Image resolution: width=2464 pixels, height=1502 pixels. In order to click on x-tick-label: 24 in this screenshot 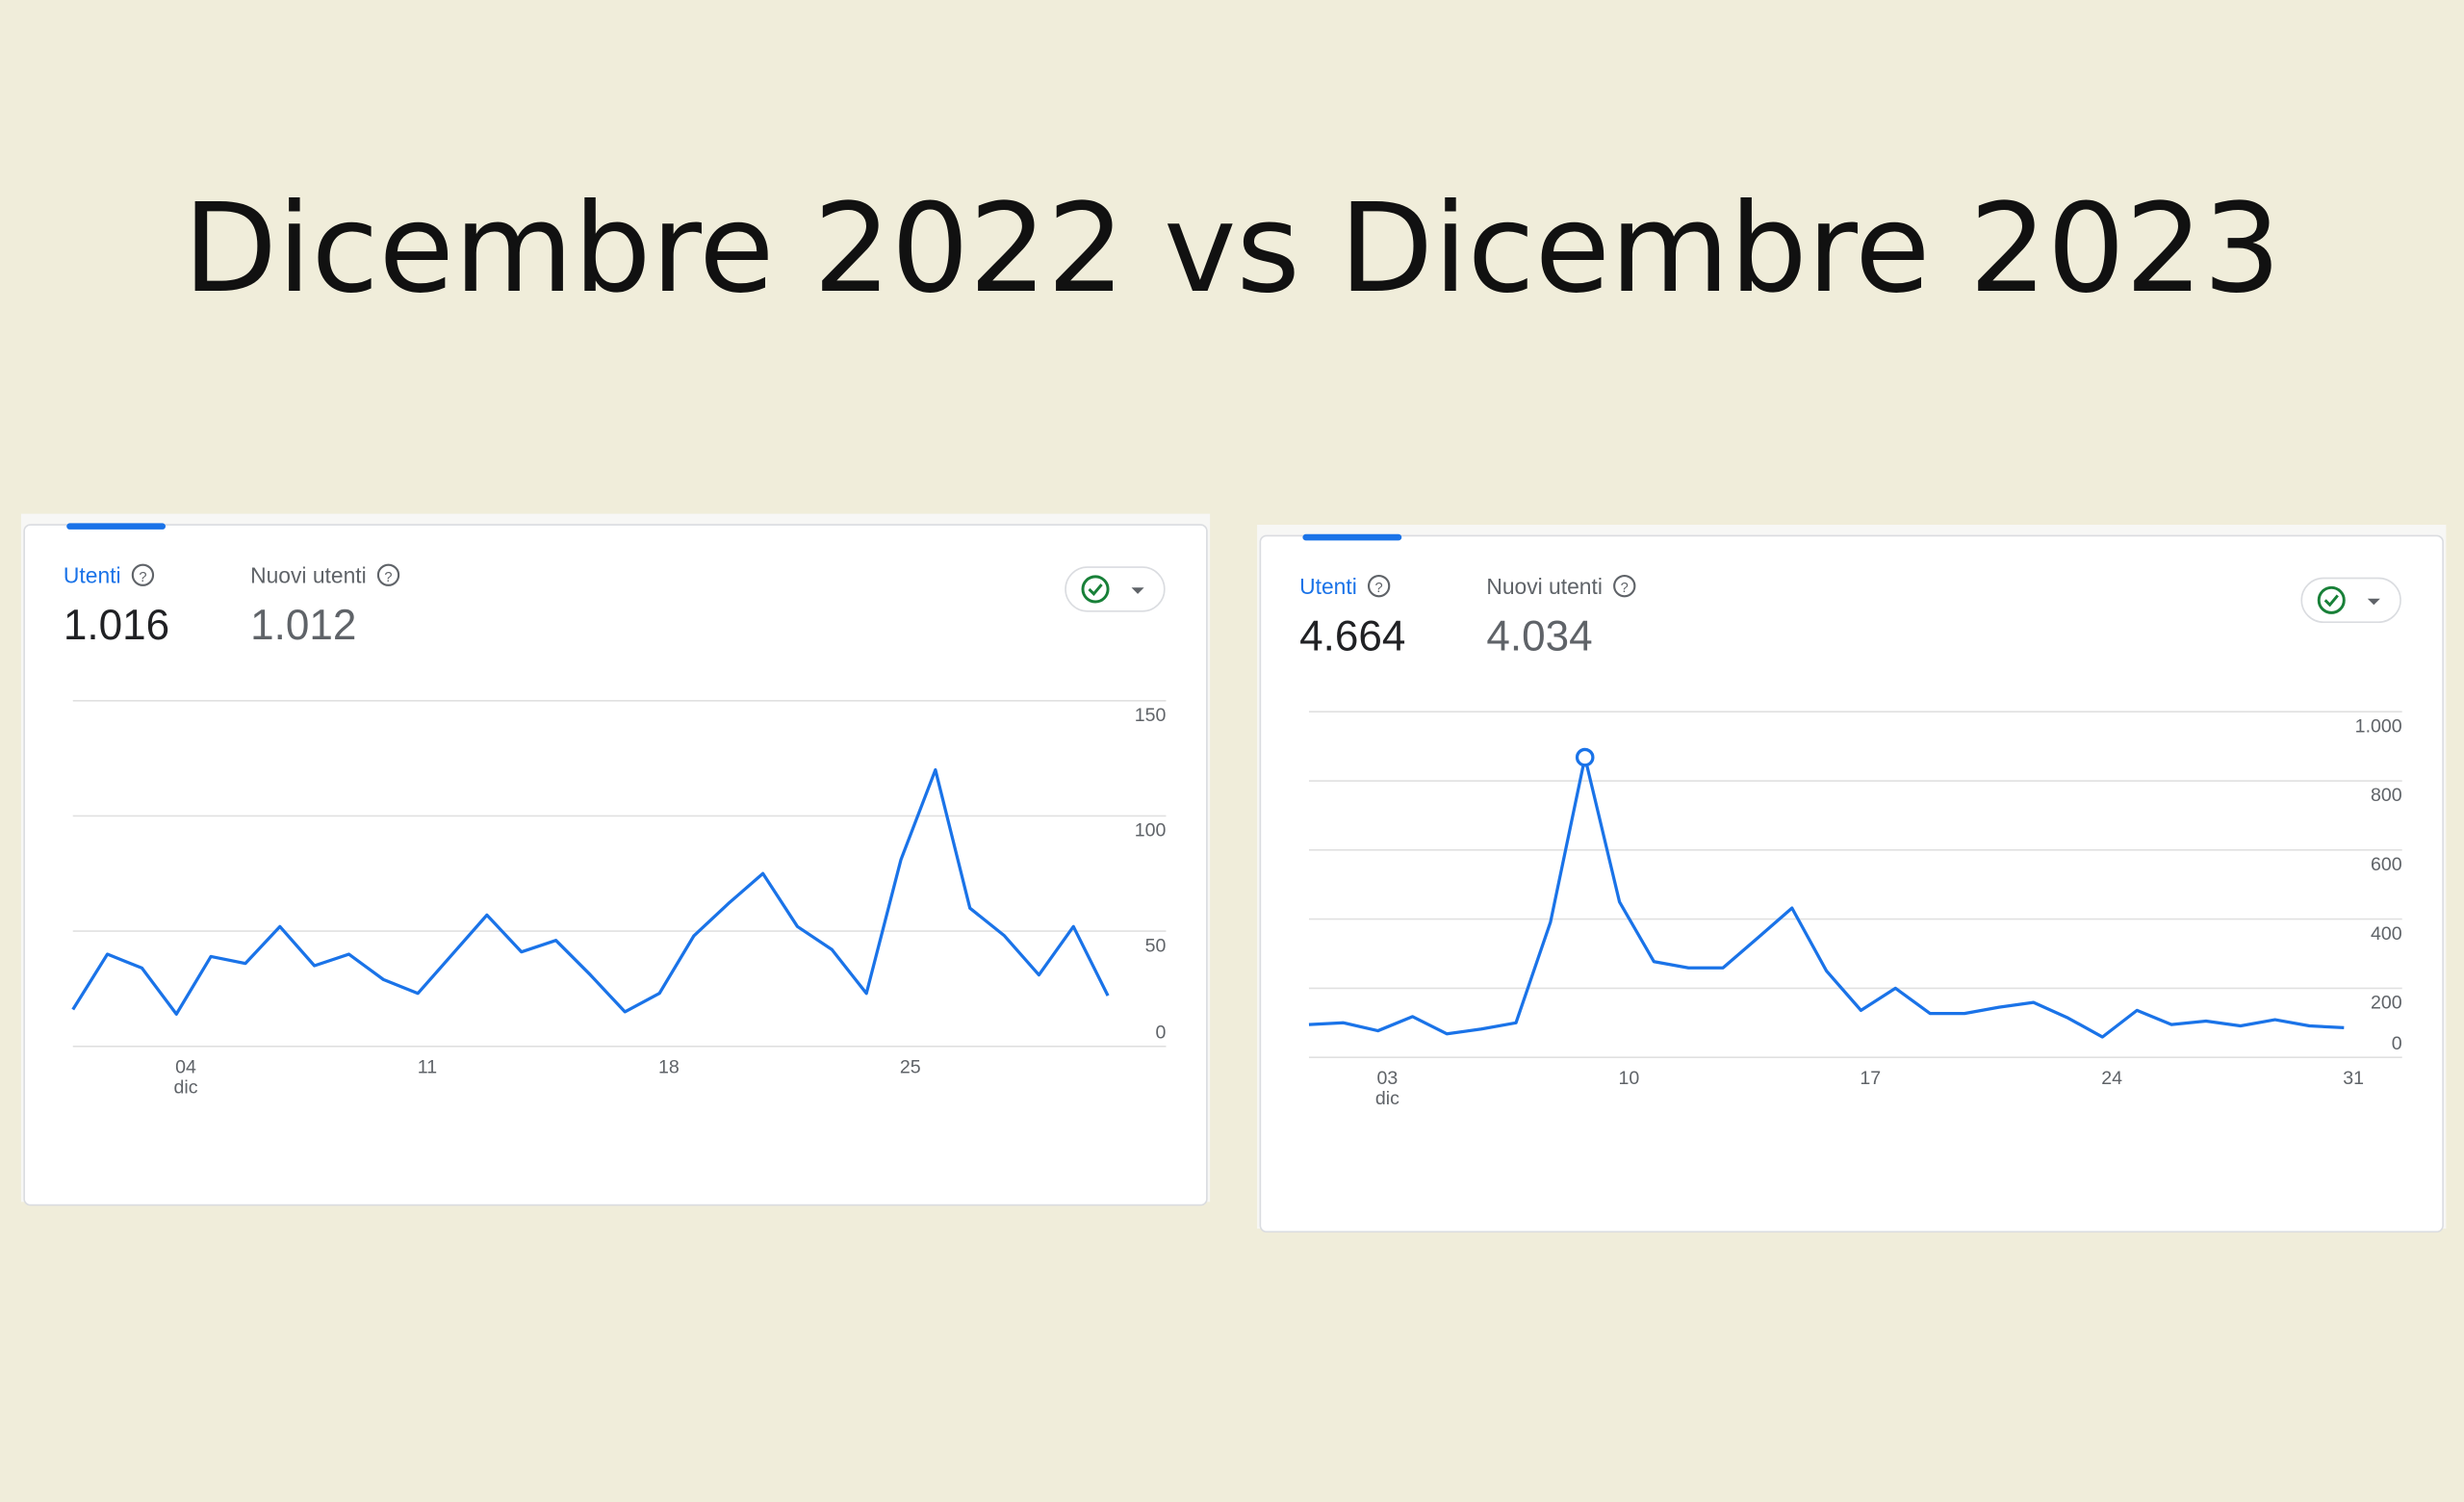, I will do `click(2111, 1078)`.